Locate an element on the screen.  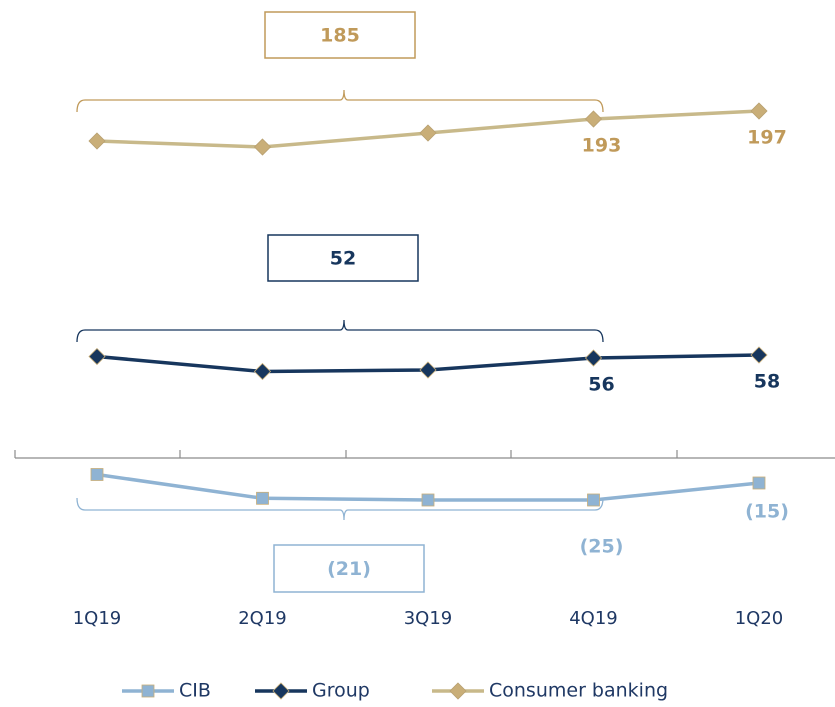
x-tick-label: 4Q19 is located at coordinates (593, 618).